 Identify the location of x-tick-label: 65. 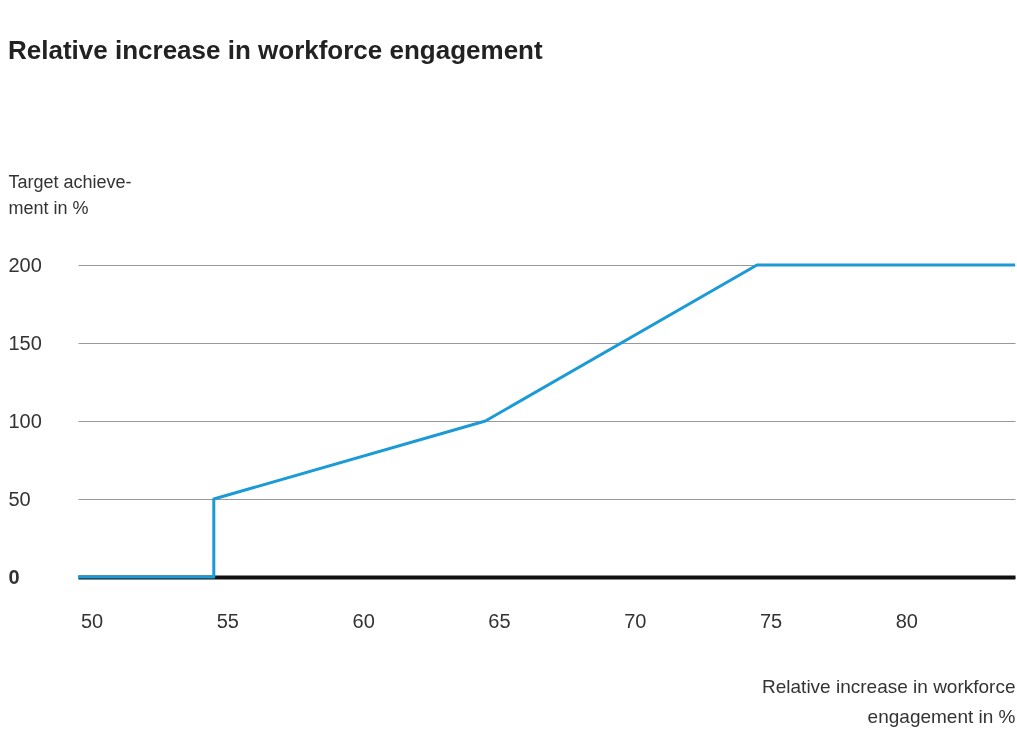
(499, 620).